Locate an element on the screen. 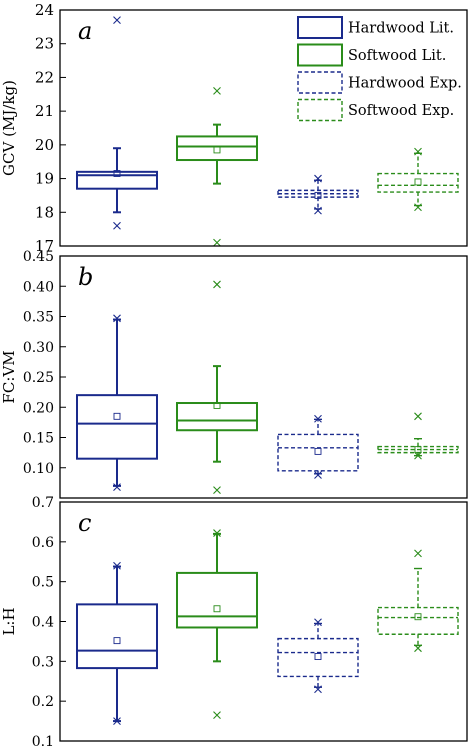 This screenshot has width=474, height=751. box-softwood-lit is located at coordinates (217, 624).